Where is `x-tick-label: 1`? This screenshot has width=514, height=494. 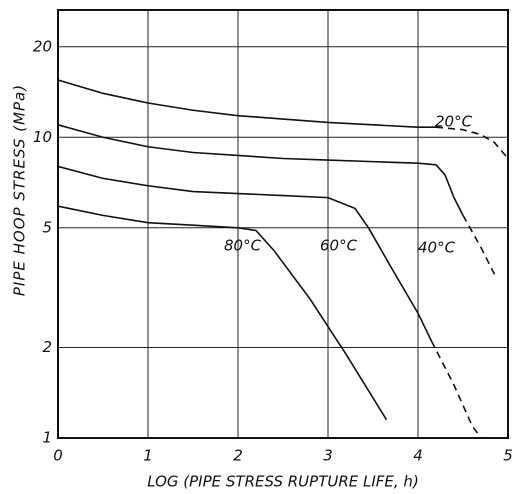 x-tick-label: 1 is located at coordinates (148, 456).